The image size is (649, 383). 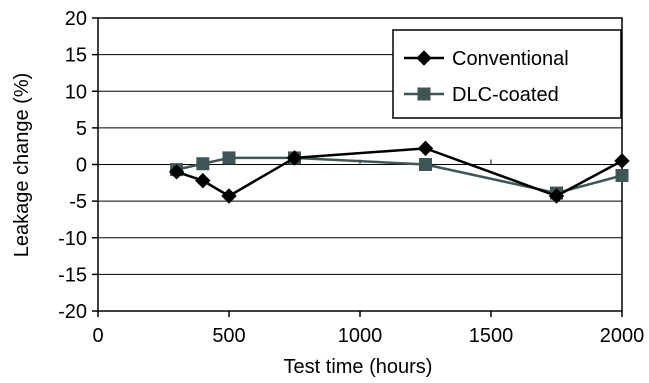 What do you see at coordinates (78, 202) in the screenshot?
I see `y-tick-label: -5` at bounding box center [78, 202].